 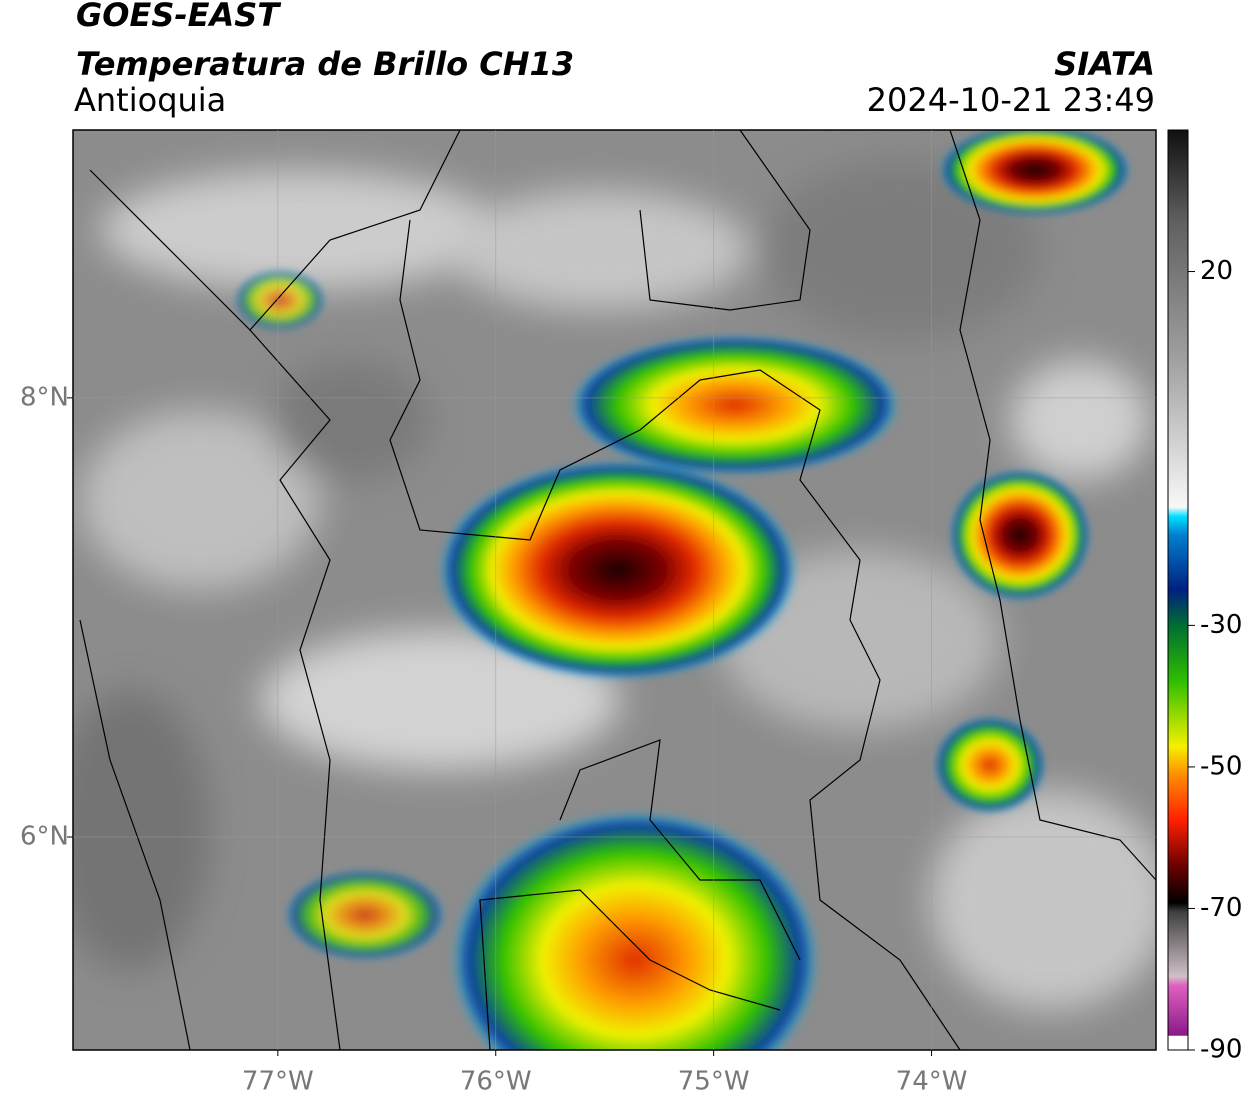 What do you see at coordinates (1221, 1050) in the screenshot?
I see `colorbar-label: -90` at bounding box center [1221, 1050].